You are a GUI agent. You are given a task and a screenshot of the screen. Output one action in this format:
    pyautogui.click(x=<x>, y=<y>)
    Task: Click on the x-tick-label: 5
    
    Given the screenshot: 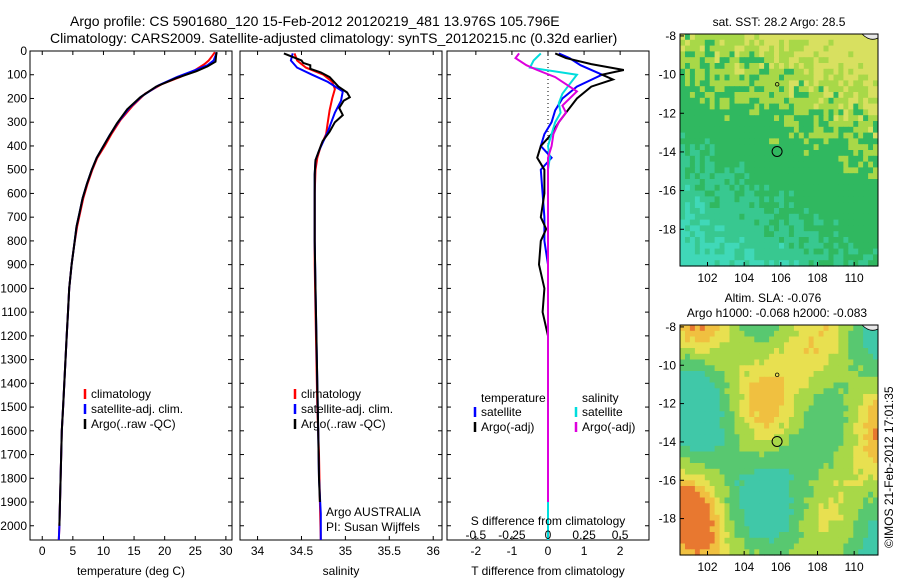 What is the action you would take?
    pyautogui.click(x=73, y=551)
    